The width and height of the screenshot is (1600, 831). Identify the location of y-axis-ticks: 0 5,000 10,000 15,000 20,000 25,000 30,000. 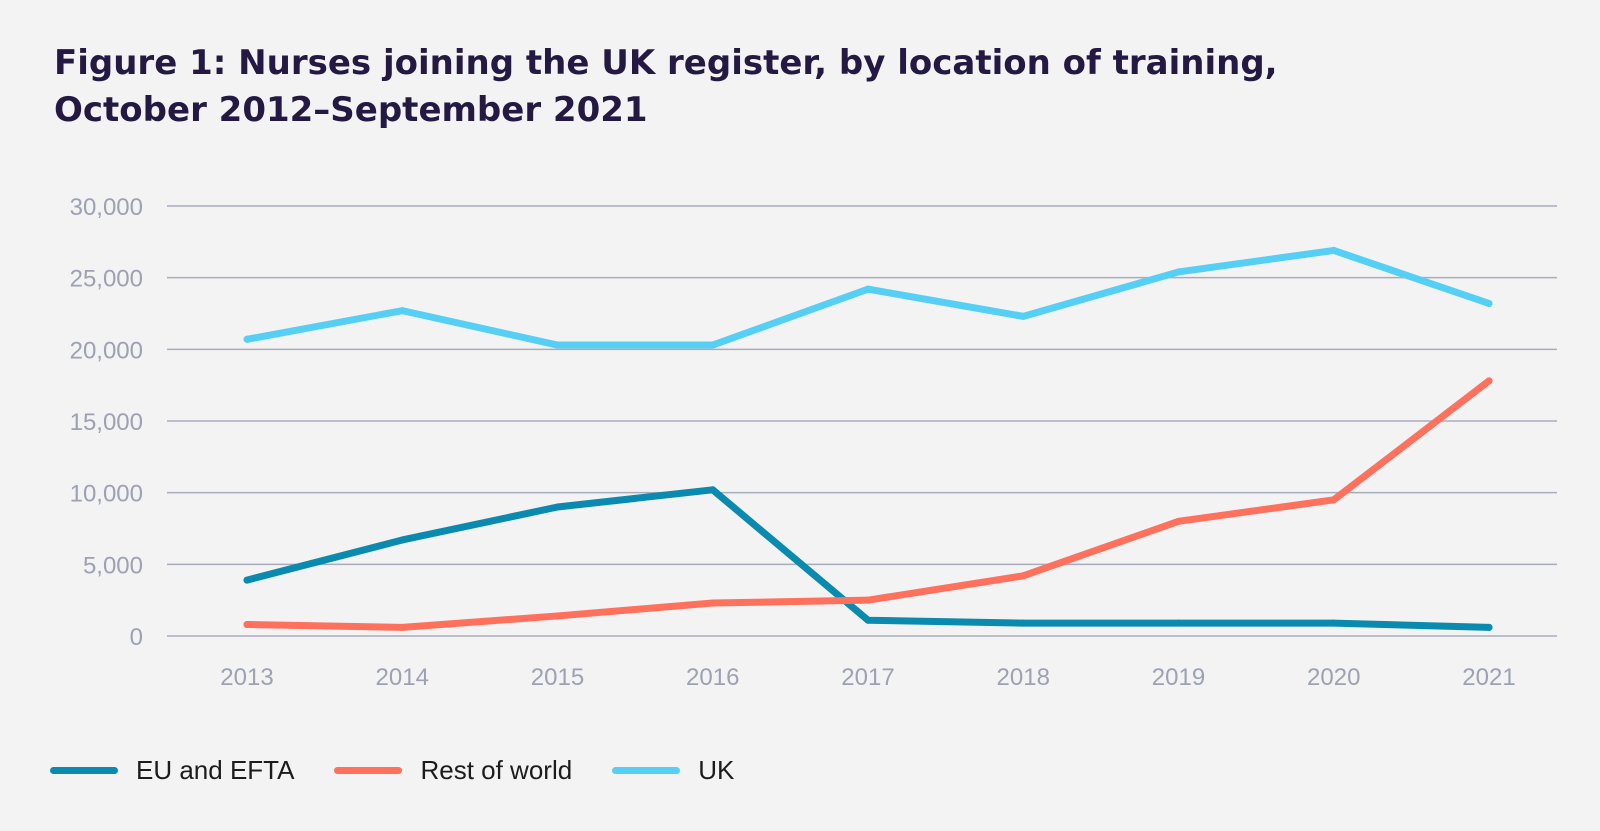
(106, 422).